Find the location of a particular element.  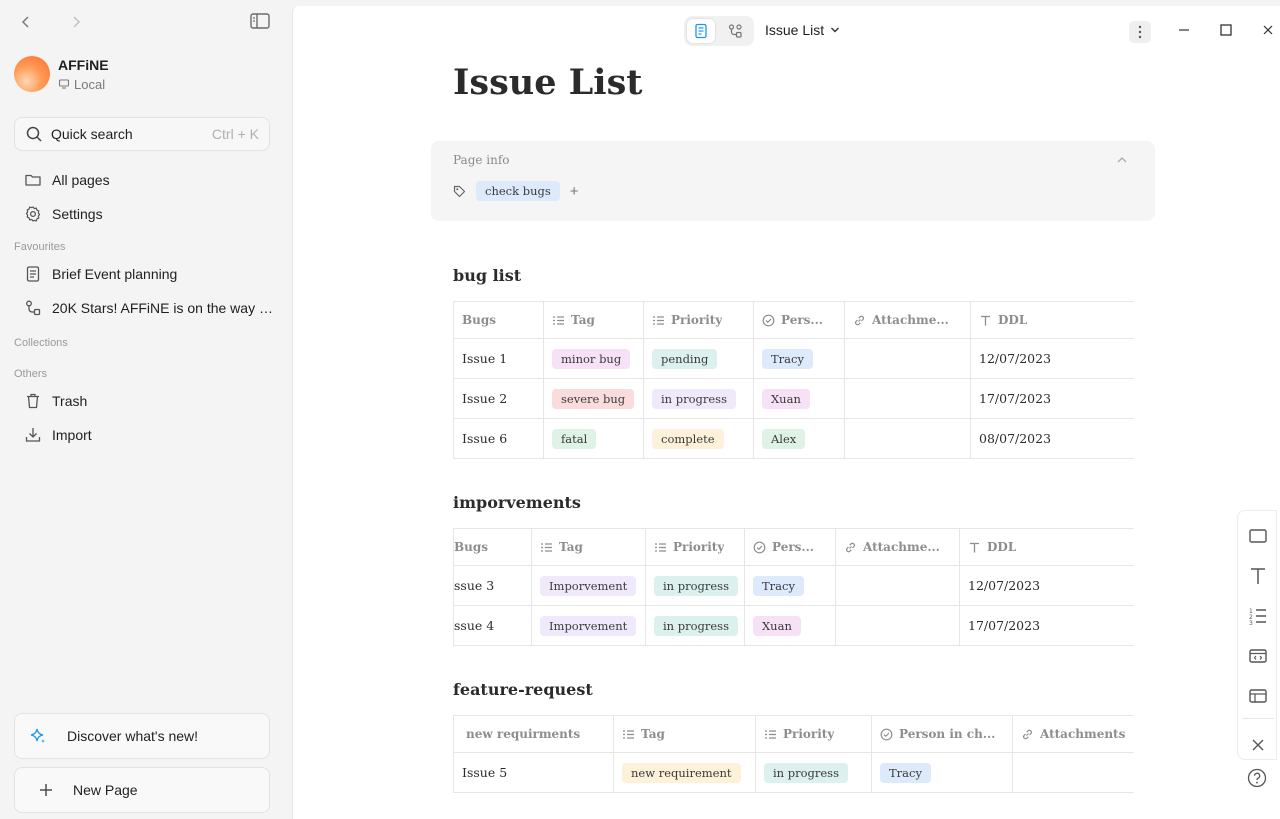

collections-heading: Collections is located at coordinates (41, 343).